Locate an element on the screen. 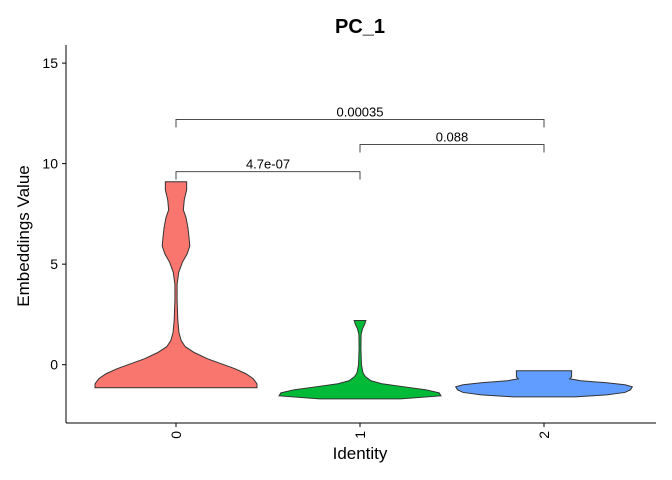 This screenshot has width=672, height=480. chart-title: PC_1 is located at coordinates (360, 27).